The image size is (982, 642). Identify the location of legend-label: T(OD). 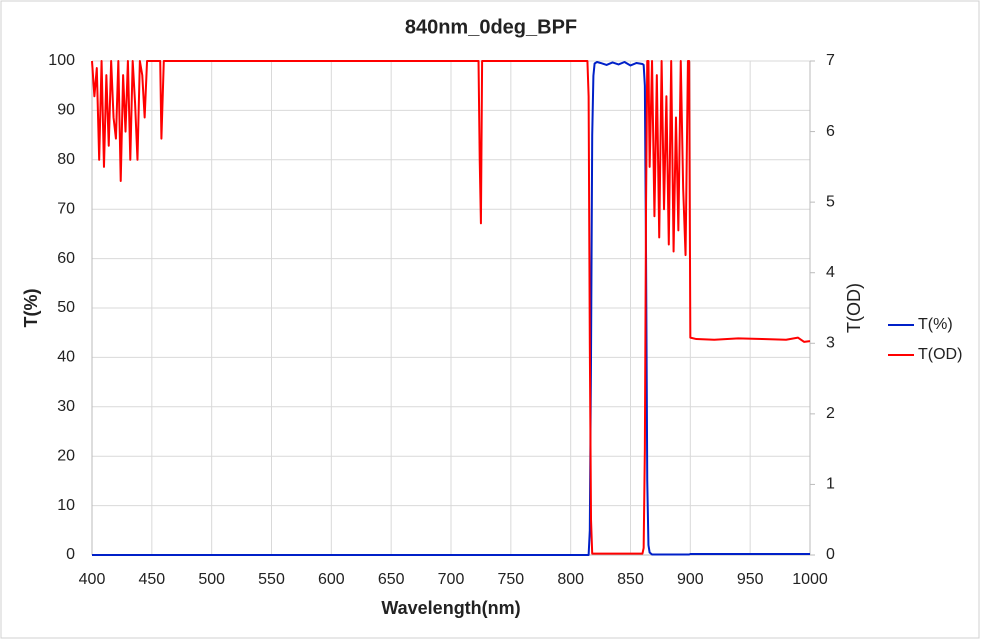
(940, 354).